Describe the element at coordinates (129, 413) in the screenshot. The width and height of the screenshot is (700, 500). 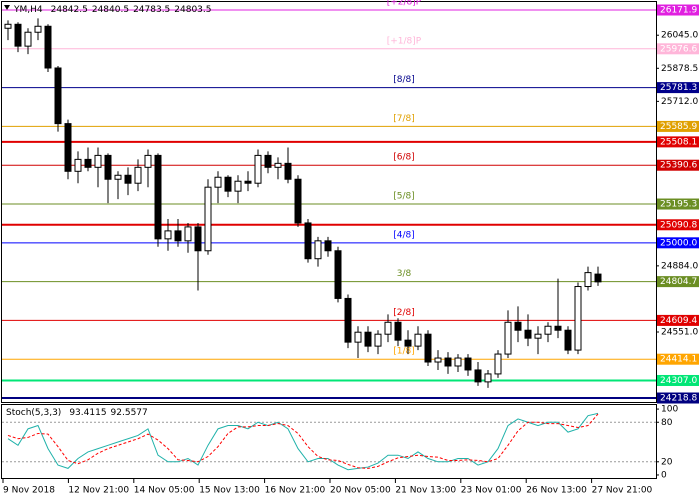
I see `header-value: 92.5577` at that location.